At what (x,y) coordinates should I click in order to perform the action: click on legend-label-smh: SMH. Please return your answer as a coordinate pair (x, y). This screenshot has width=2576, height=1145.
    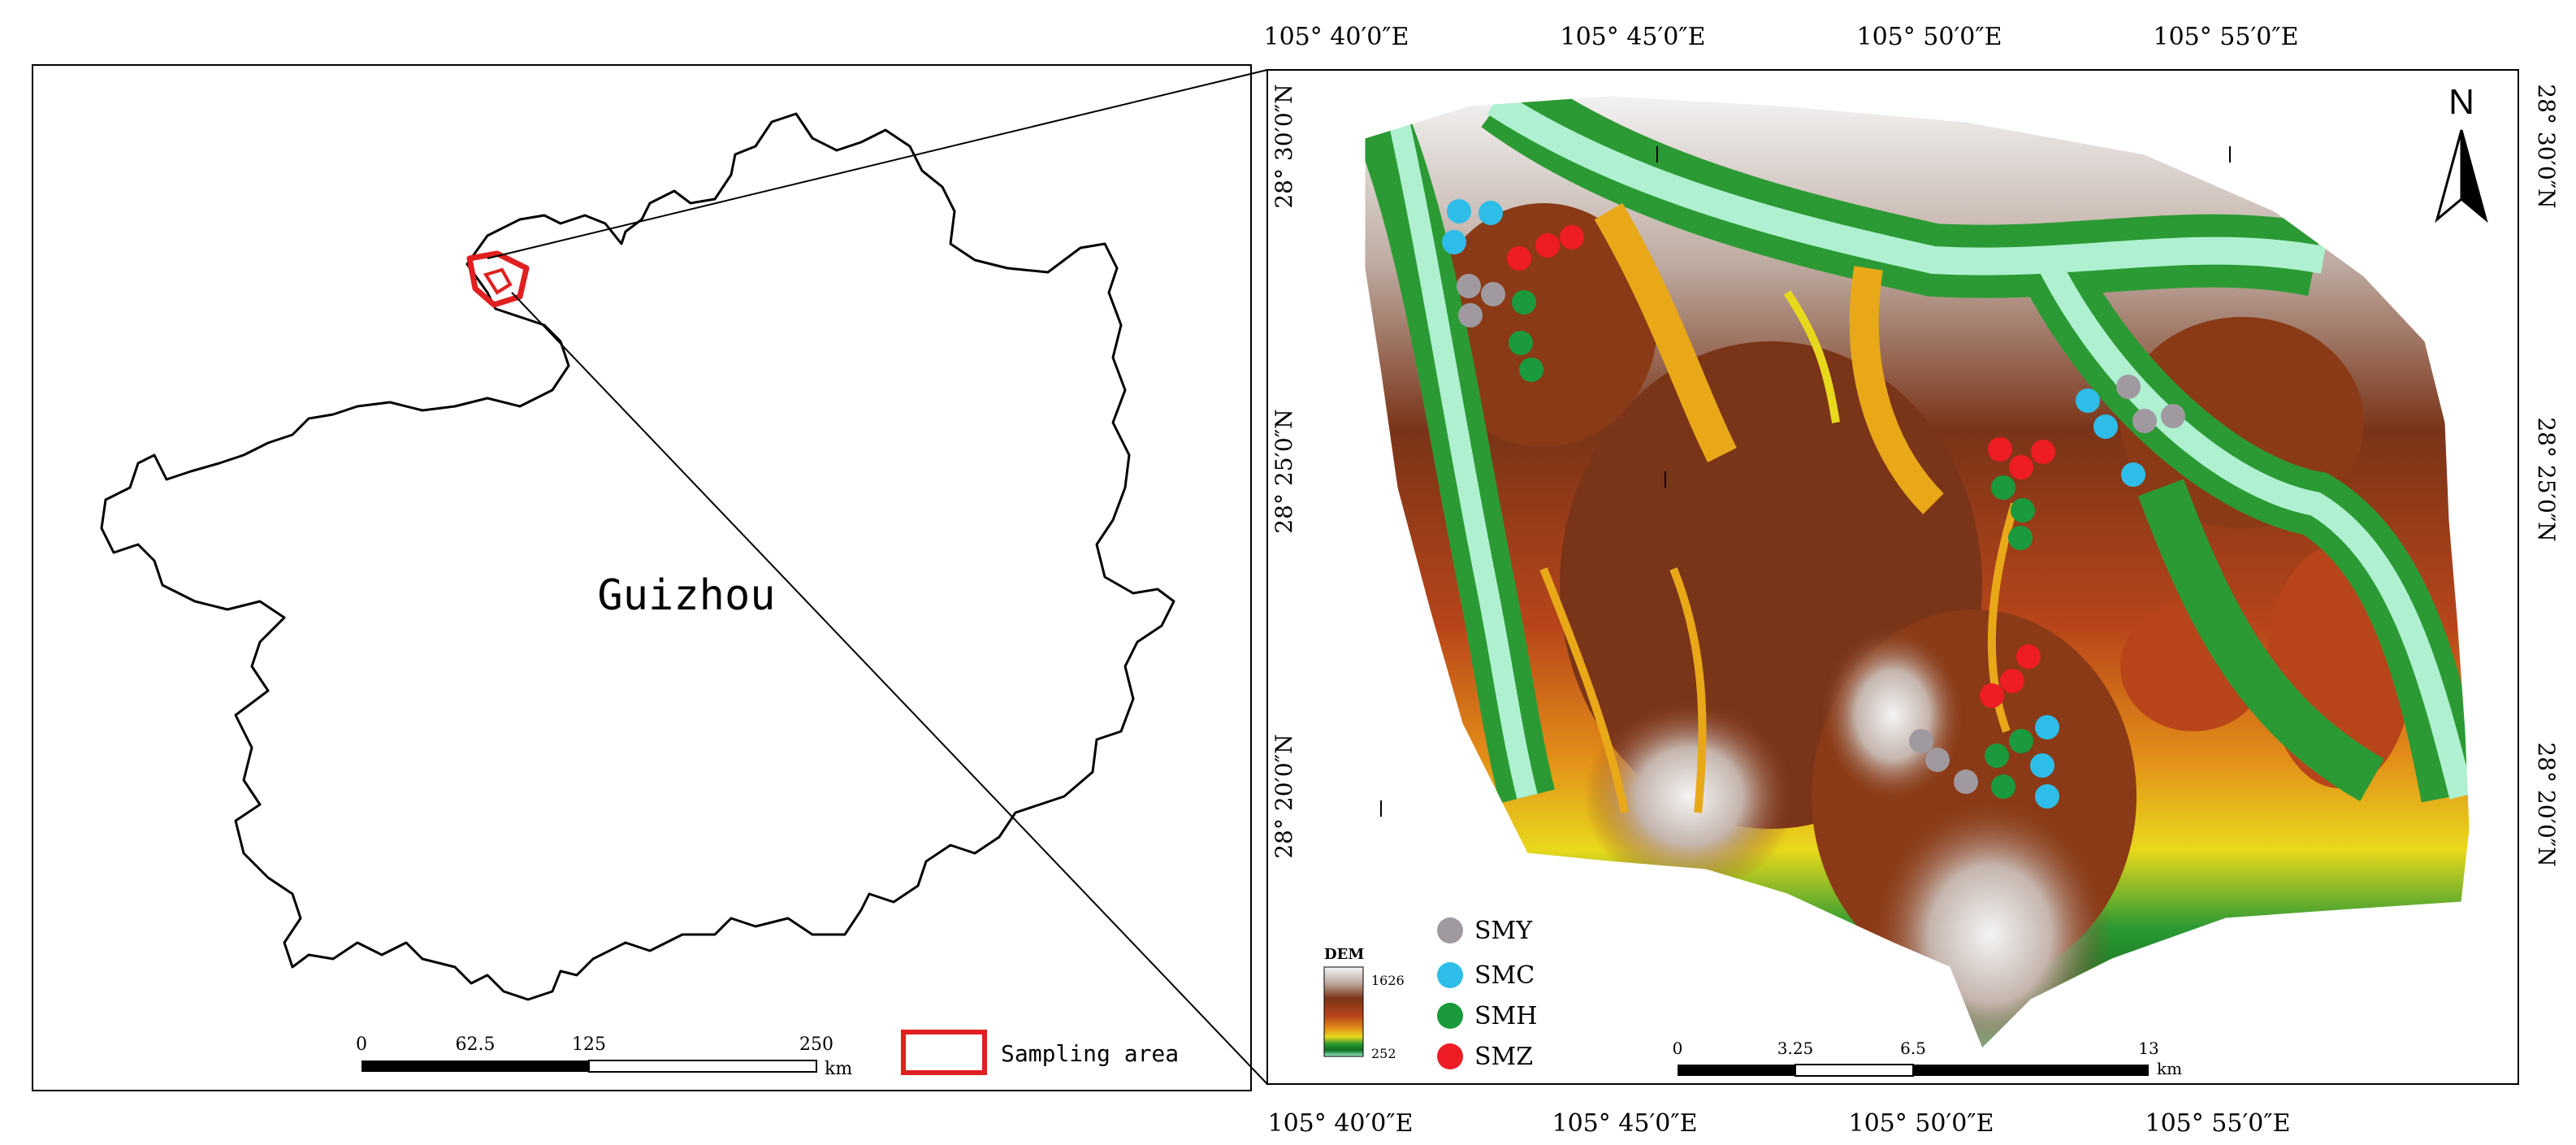
    Looking at the image, I should click on (1506, 1016).